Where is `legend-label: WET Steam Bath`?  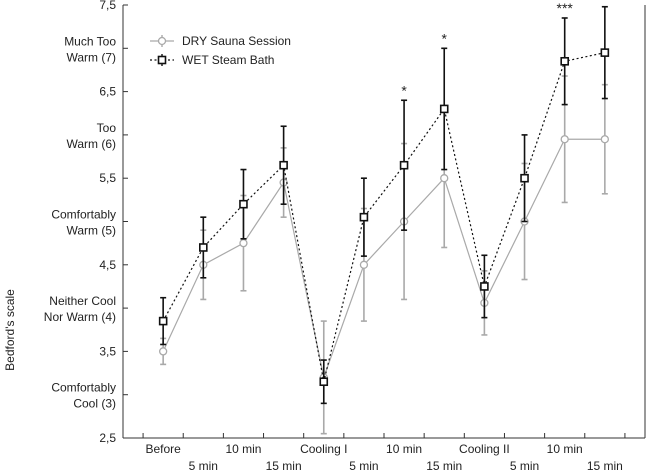
legend-label: WET Steam Bath is located at coordinates (228, 60).